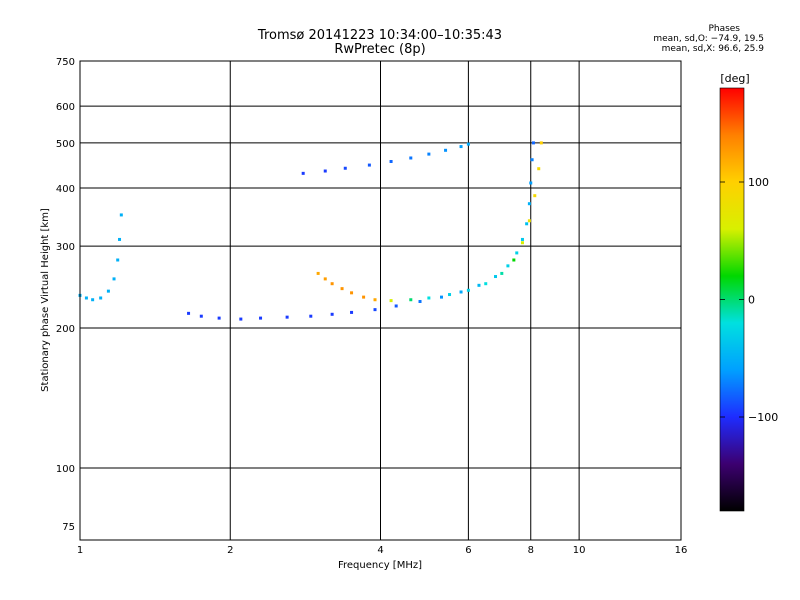 Image resolution: width=800 pixels, height=600 pixels. I want to click on x-tick-label: 2, so click(230, 550).